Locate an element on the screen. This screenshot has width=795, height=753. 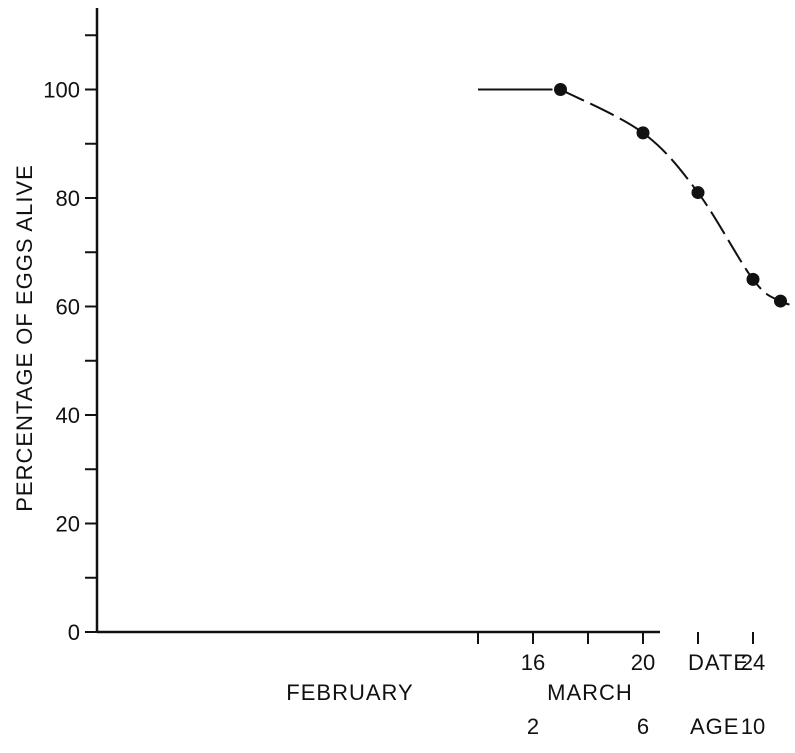
y-tick-label: 60 is located at coordinates (68, 307).